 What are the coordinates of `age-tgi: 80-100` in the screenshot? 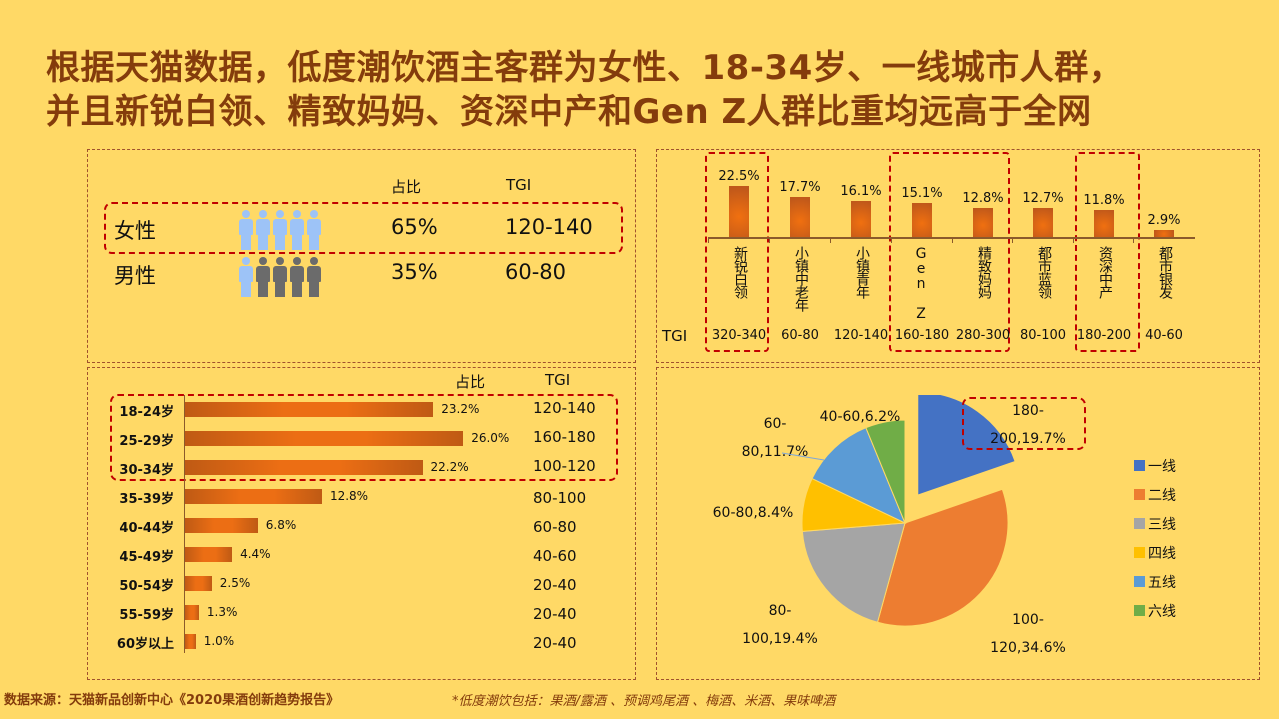 It's located at (560, 498).